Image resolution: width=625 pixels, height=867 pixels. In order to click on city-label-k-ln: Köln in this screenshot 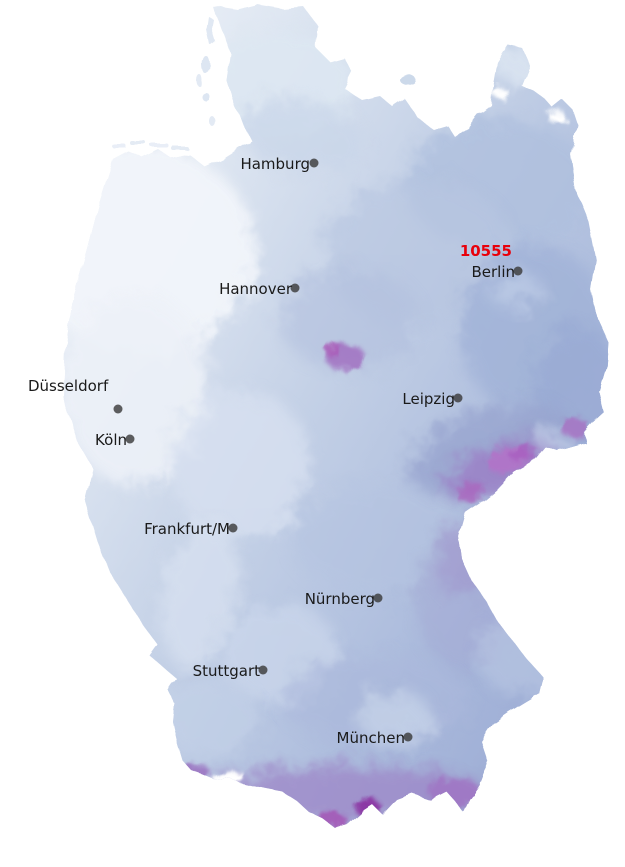, I will do `click(111, 440)`.